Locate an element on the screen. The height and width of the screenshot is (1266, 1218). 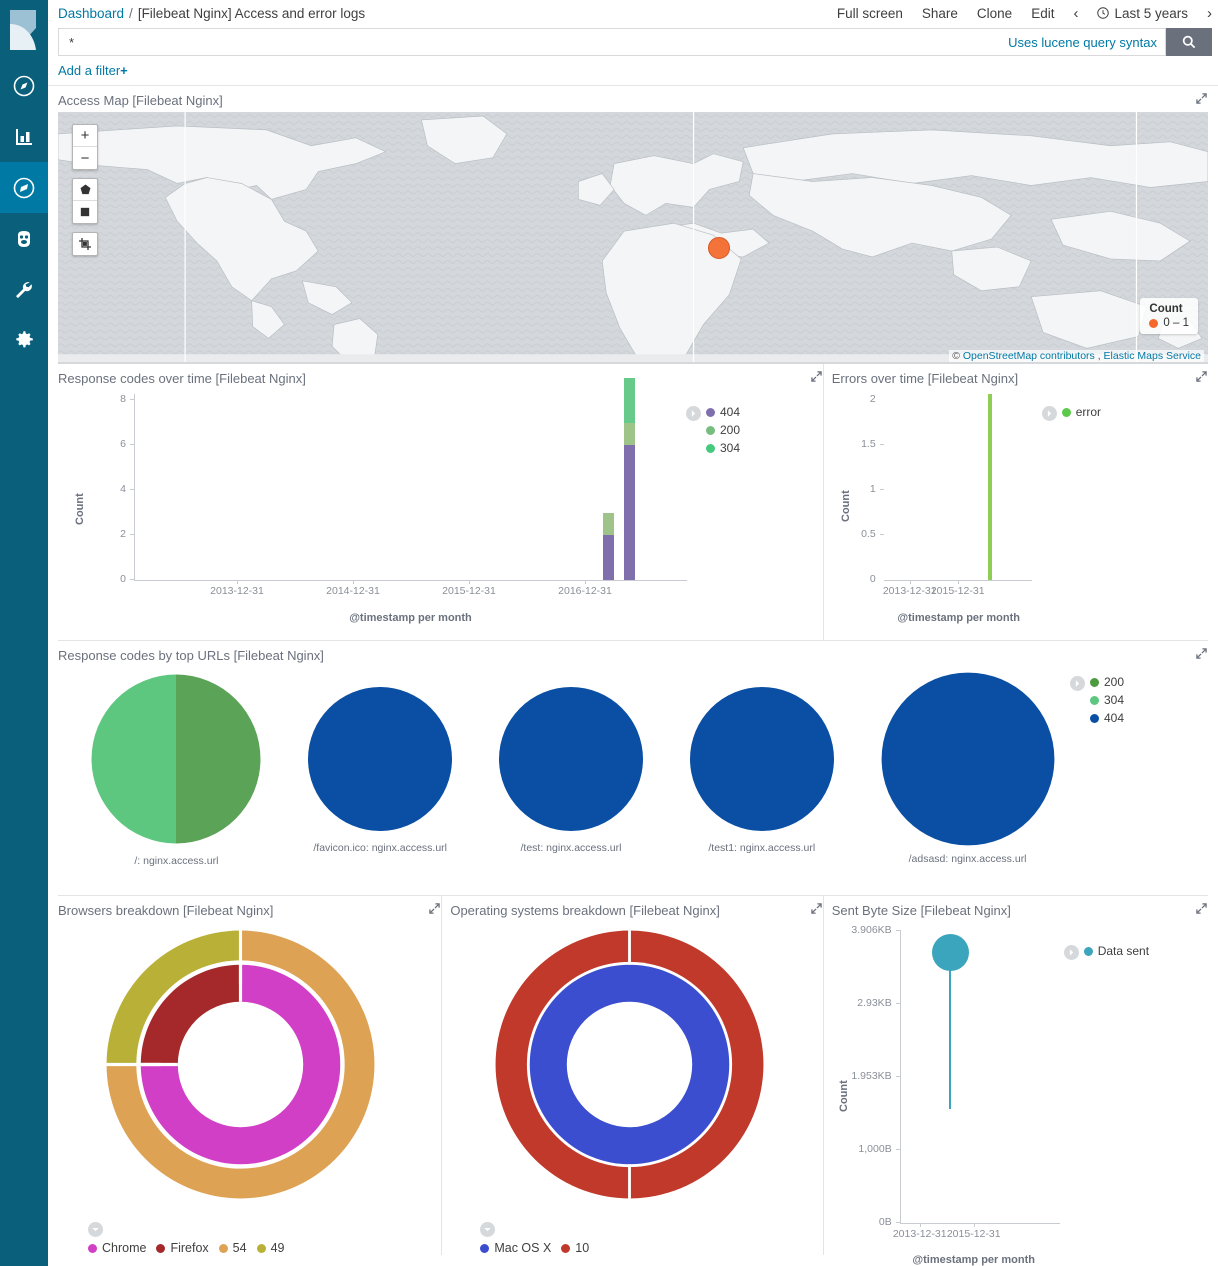
breadcrumb-dashboard-link: Dashboard is located at coordinates (91, 13).